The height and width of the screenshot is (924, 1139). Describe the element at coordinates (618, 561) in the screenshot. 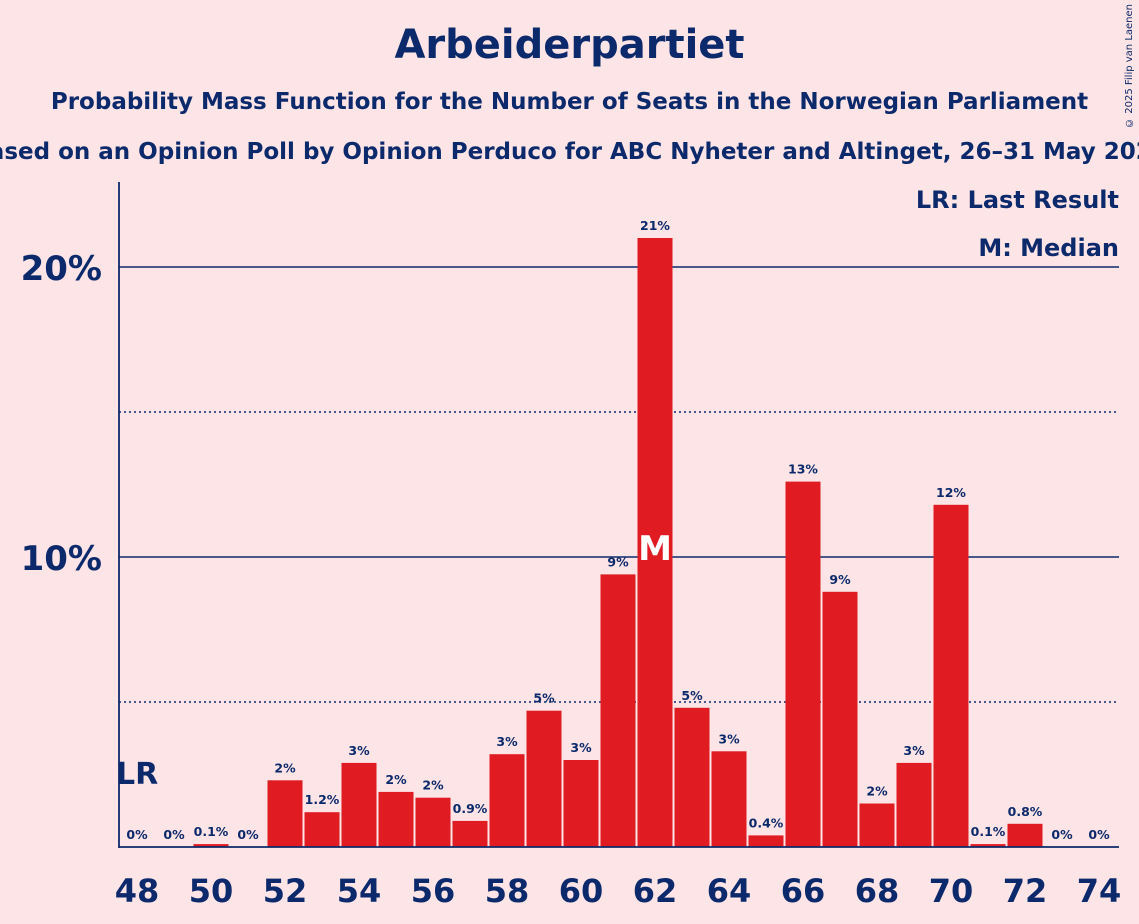

I see `data-label-seat-61: 9%` at that location.